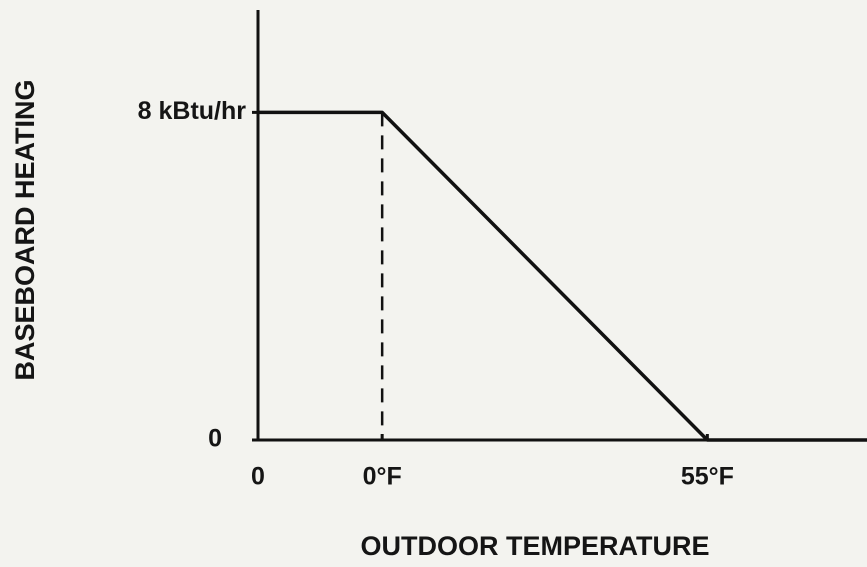 Image resolution: width=867 pixels, height=567 pixels. What do you see at coordinates (535, 546) in the screenshot?
I see `x-axis-label: OUTDOOR TEMPERATURE` at bounding box center [535, 546].